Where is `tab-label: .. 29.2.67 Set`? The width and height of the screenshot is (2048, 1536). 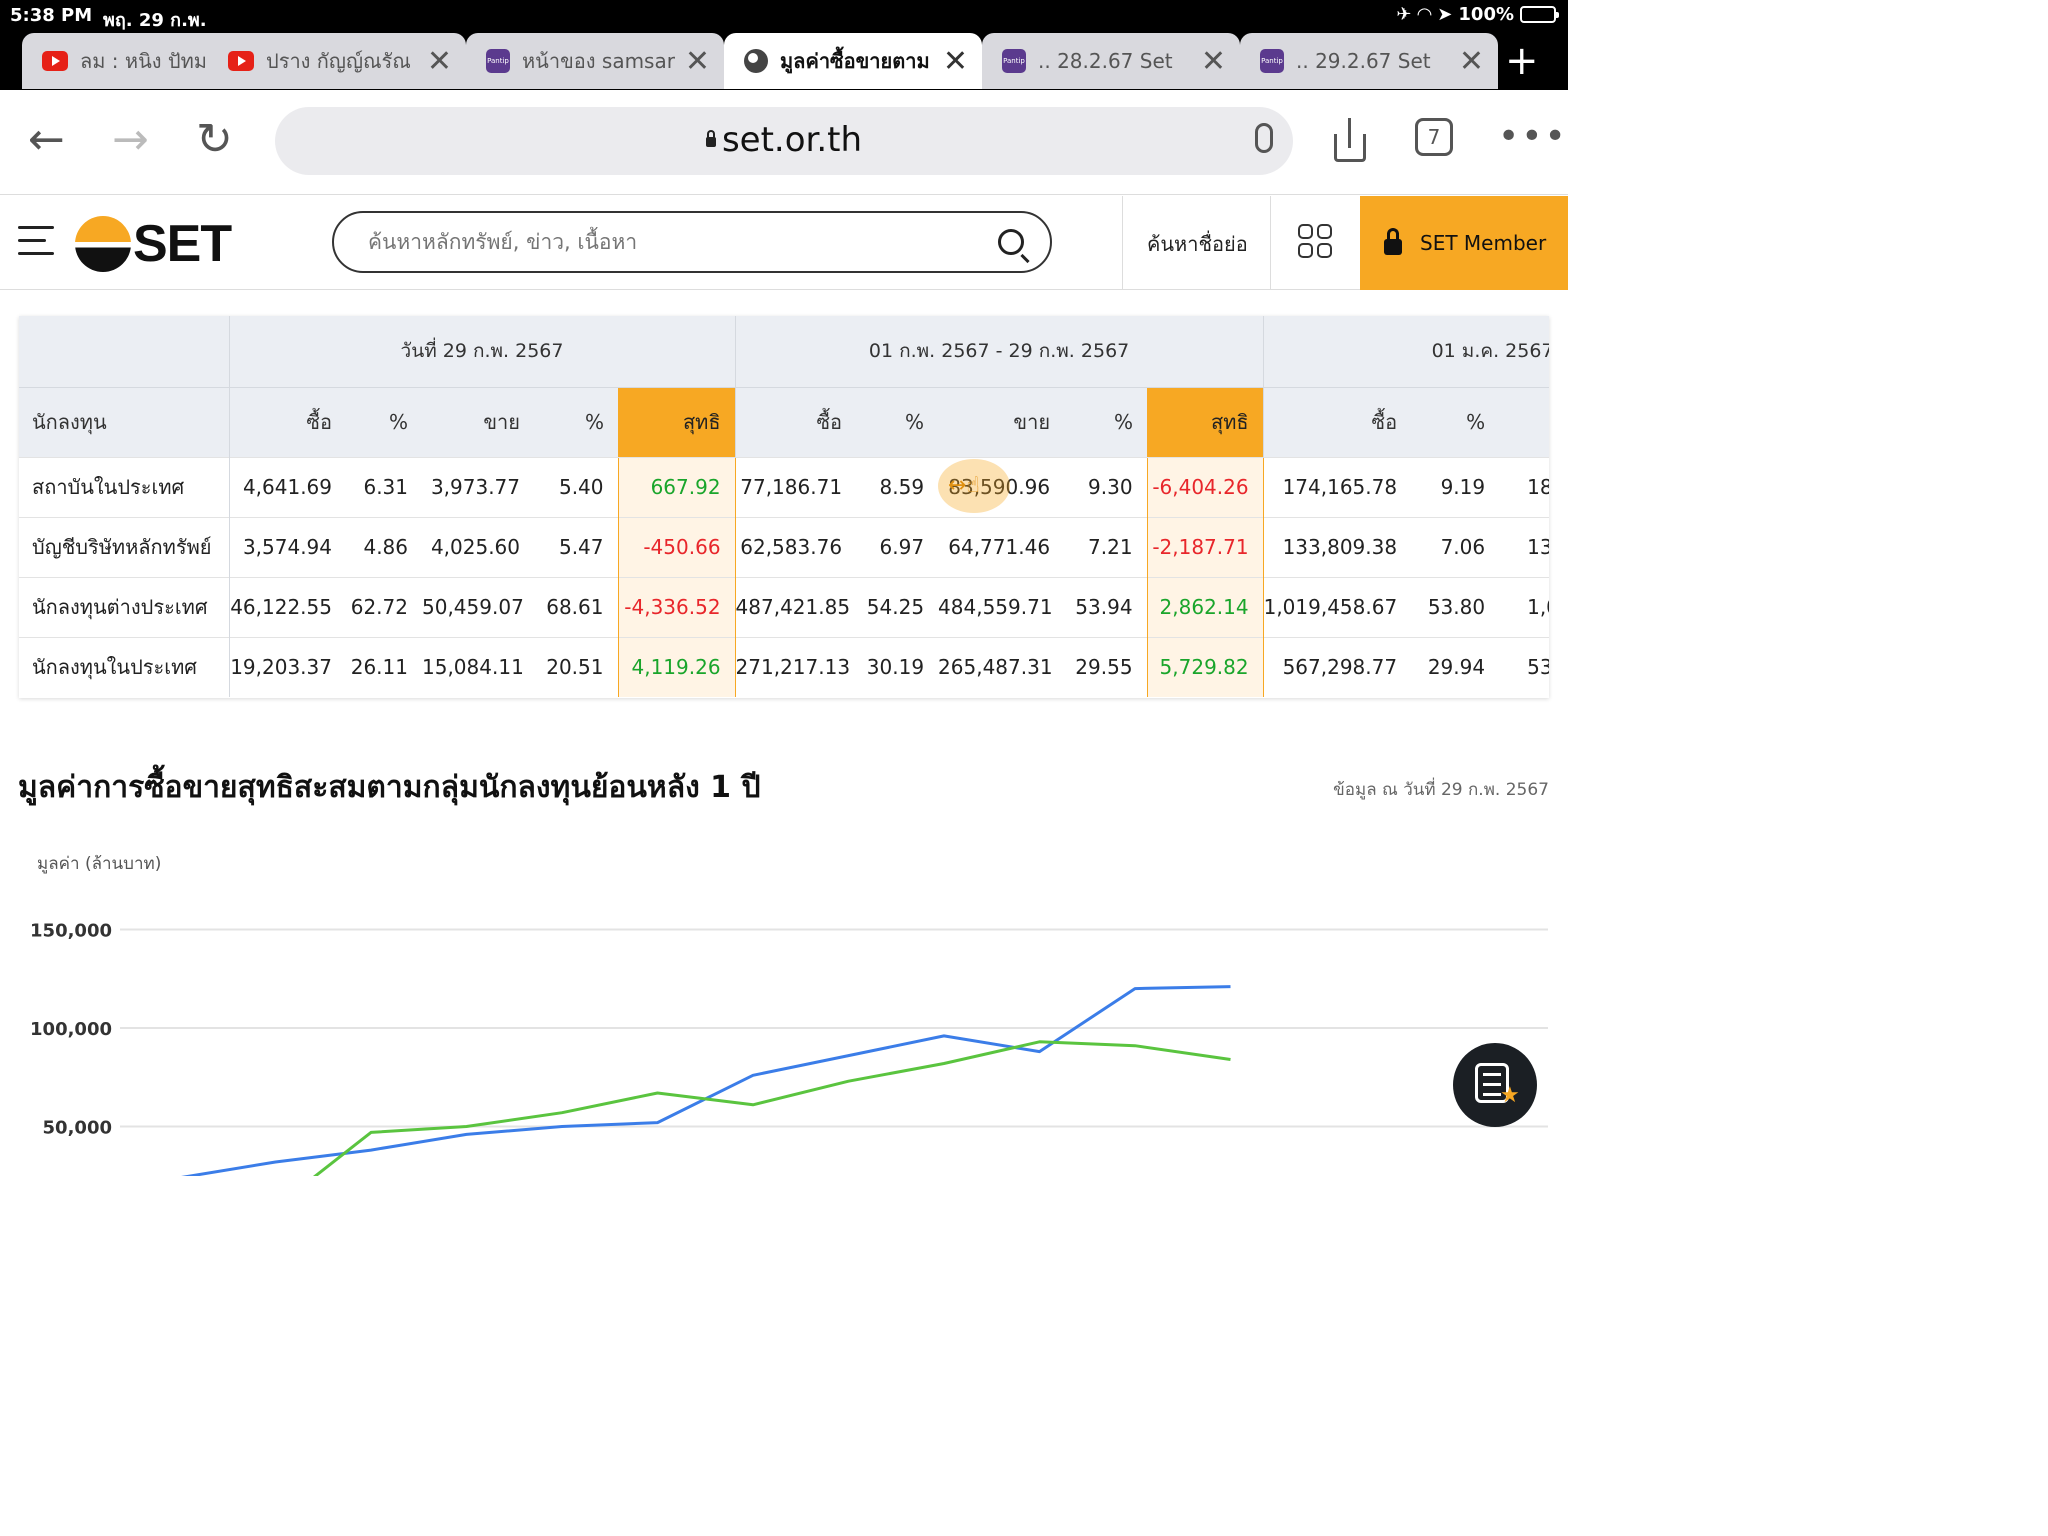
tab-label: .. 29.2.67 Set is located at coordinates (1363, 61).